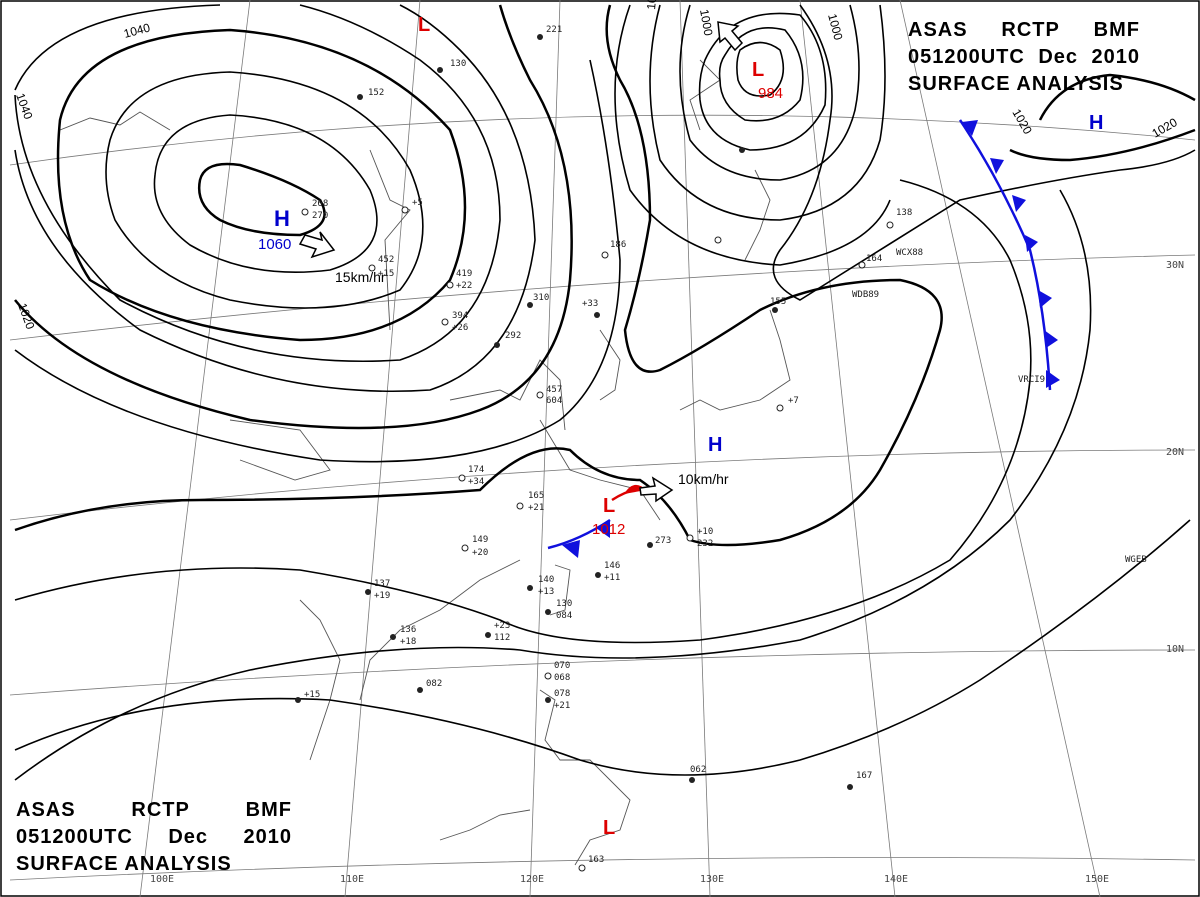 The height and width of the screenshot is (897, 1200). I want to click on svg-text: 457, so click(554, 390).